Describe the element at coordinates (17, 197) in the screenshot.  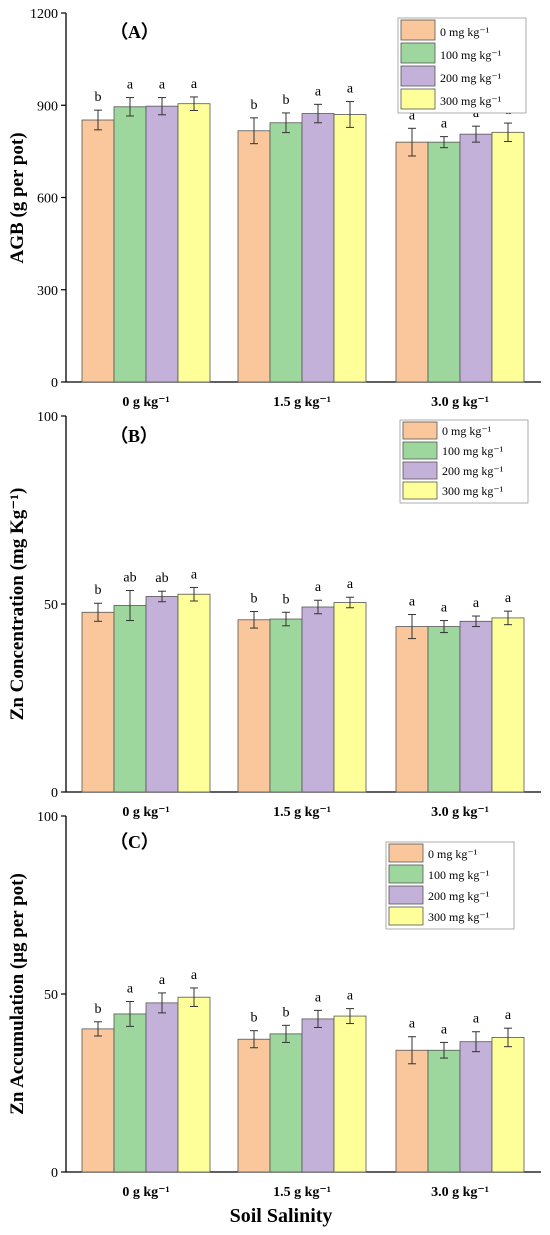
I see `y-axis-label: AGB (g per pot)` at that location.